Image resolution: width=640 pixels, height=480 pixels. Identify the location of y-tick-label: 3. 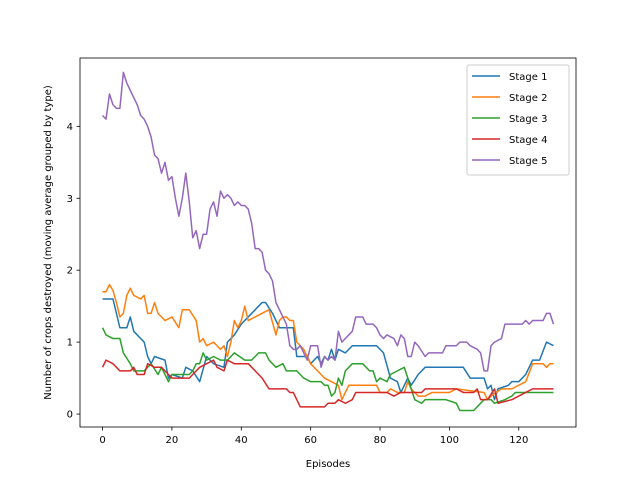
(70, 199).